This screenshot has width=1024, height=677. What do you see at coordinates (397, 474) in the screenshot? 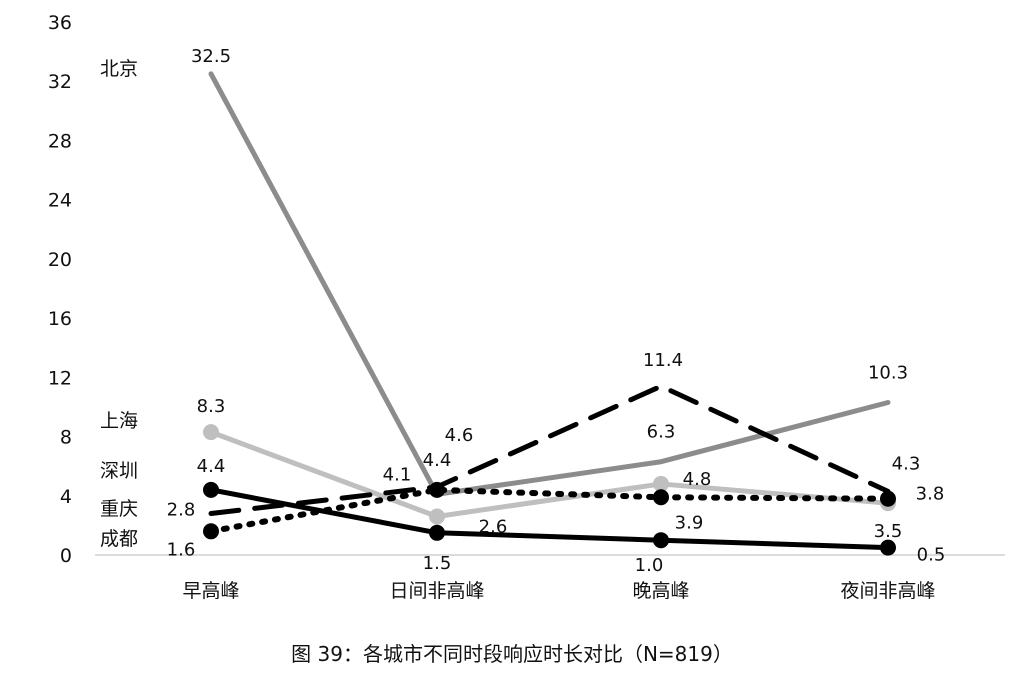
I see `data-label: 4.1` at bounding box center [397, 474].